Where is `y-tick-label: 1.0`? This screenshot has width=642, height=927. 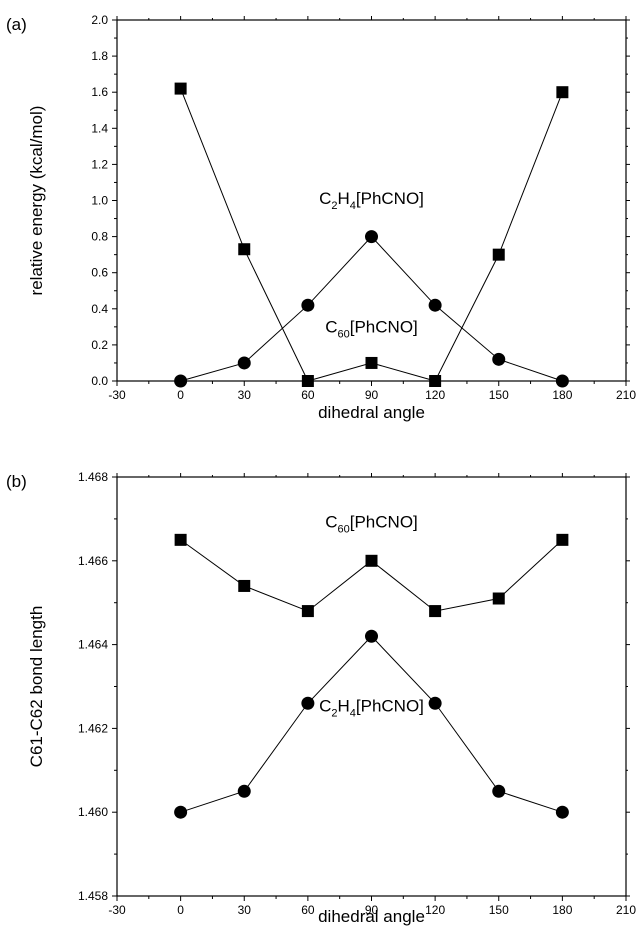
y-tick-label: 1.0 is located at coordinates (99, 201).